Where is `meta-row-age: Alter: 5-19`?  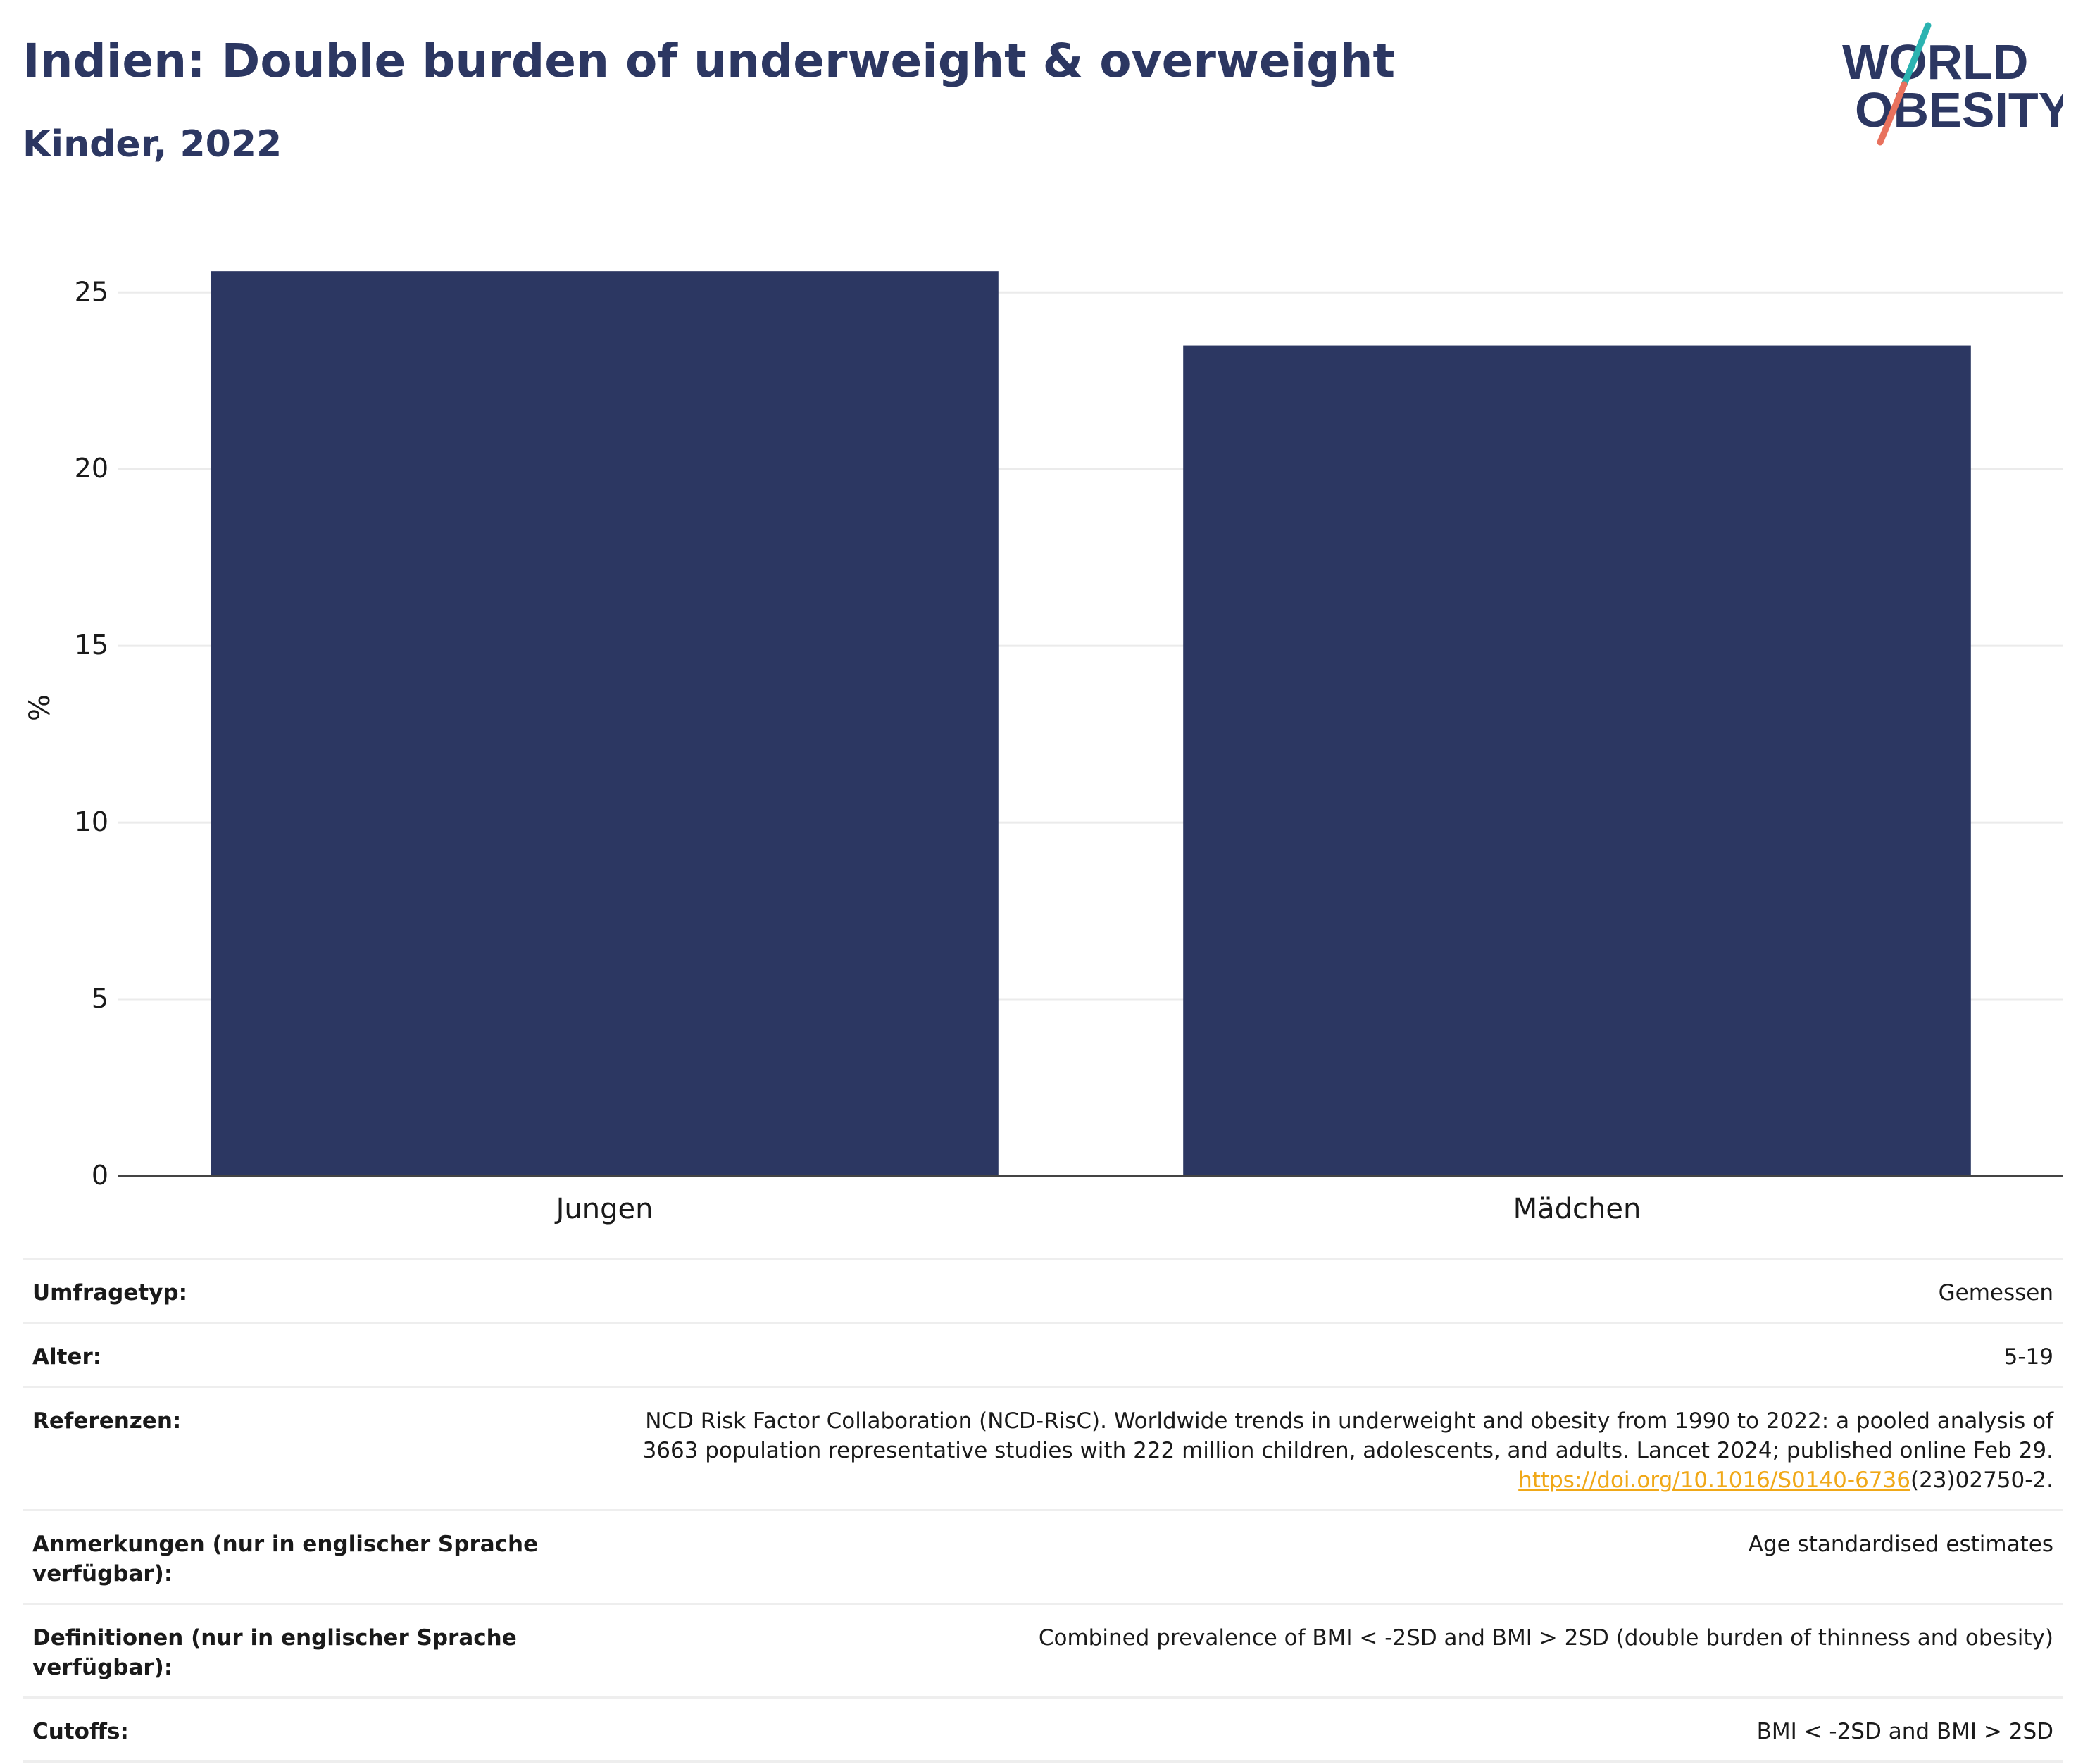
meta-row-age: Alter: 5-19 is located at coordinates (1043, 1355).